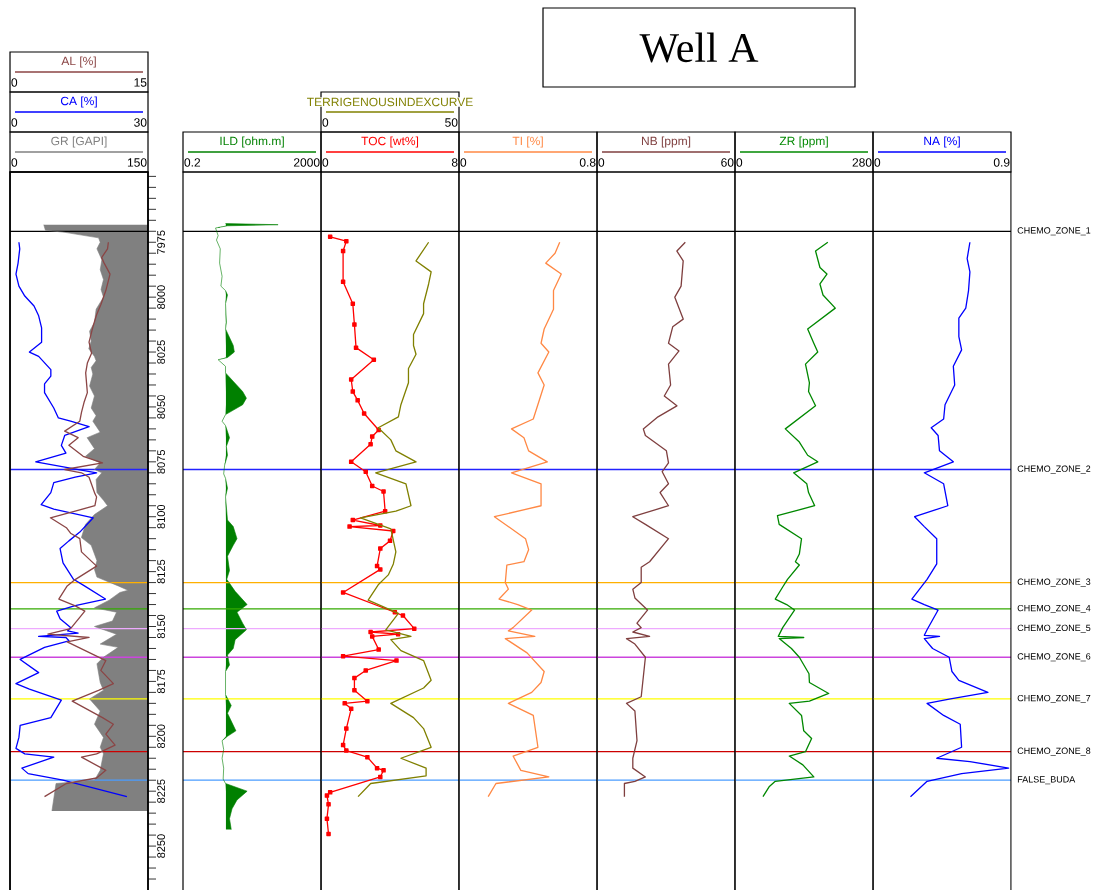 This screenshot has height=890, width=1098. What do you see at coordinates (78, 102) in the screenshot?
I see `text: CA [%]` at bounding box center [78, 102].